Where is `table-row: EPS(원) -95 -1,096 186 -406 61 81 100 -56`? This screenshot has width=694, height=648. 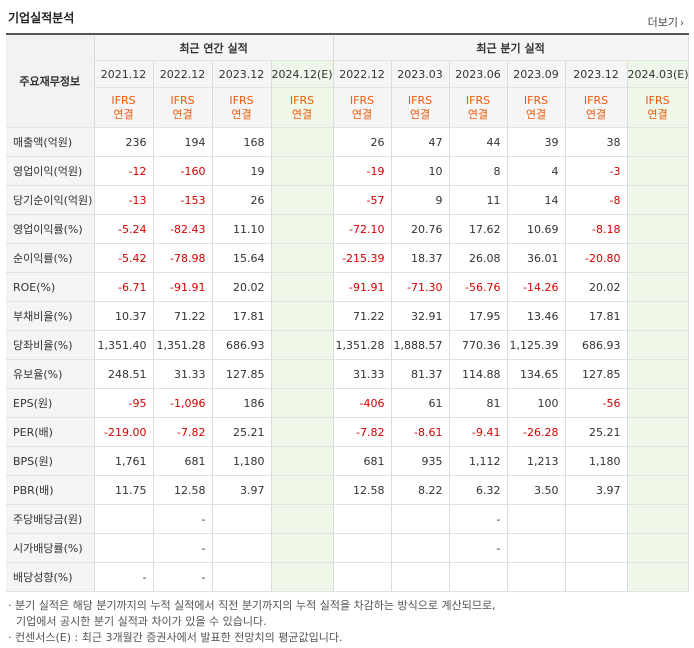 table-row: EPS(원) -95 -1,096 186 -406 61 81 100 -56 is located at coordinates (347, 403).